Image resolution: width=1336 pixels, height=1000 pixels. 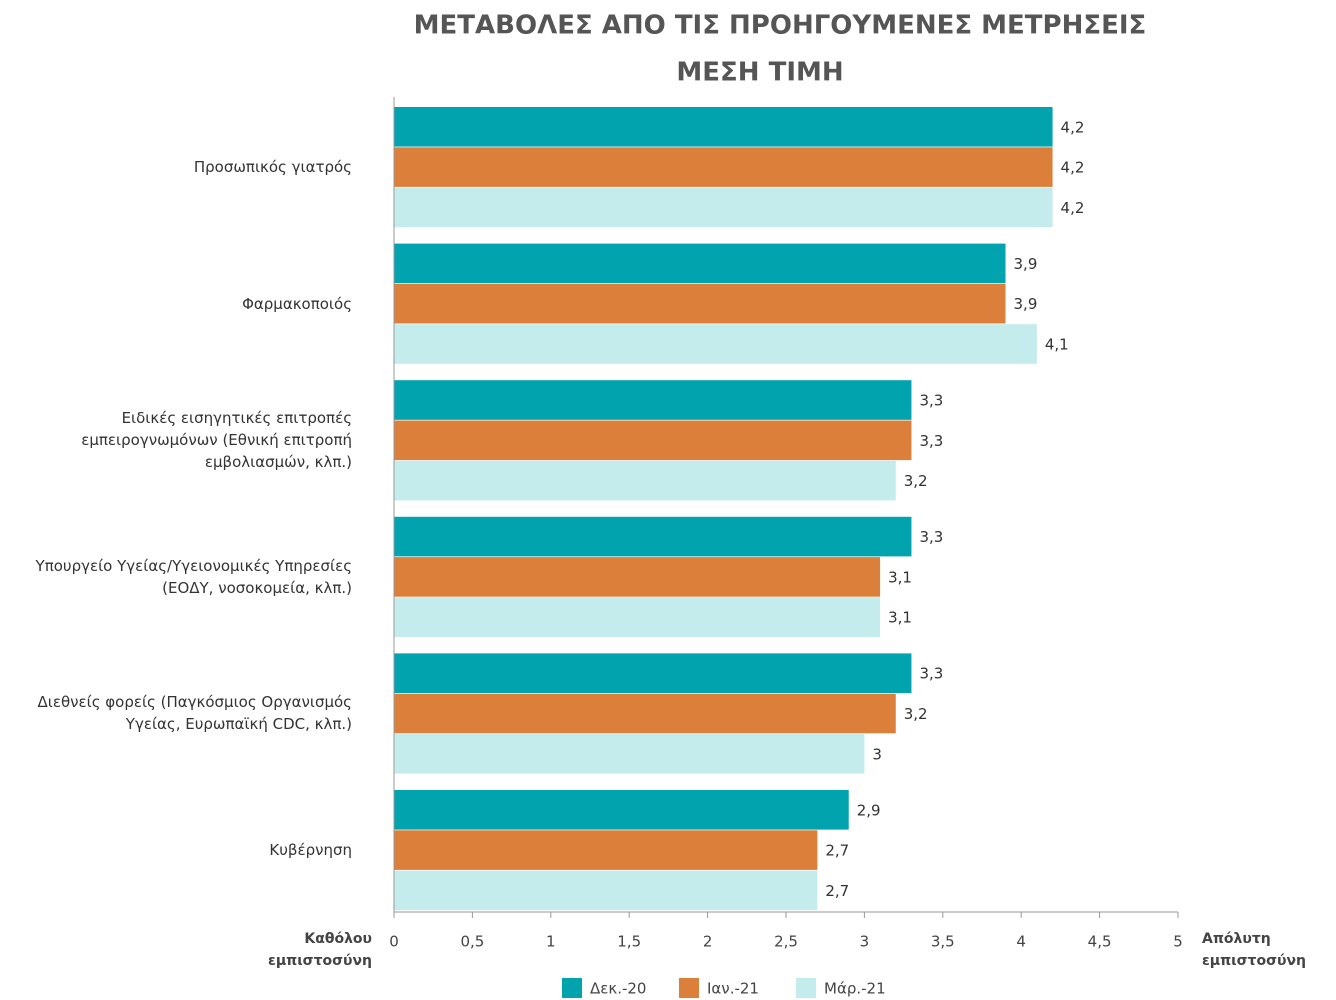 What do you see at coordinates (472, 942) in the screenshot?
I see `x-tick-label: 0,5` at bounding box center [472, 942].